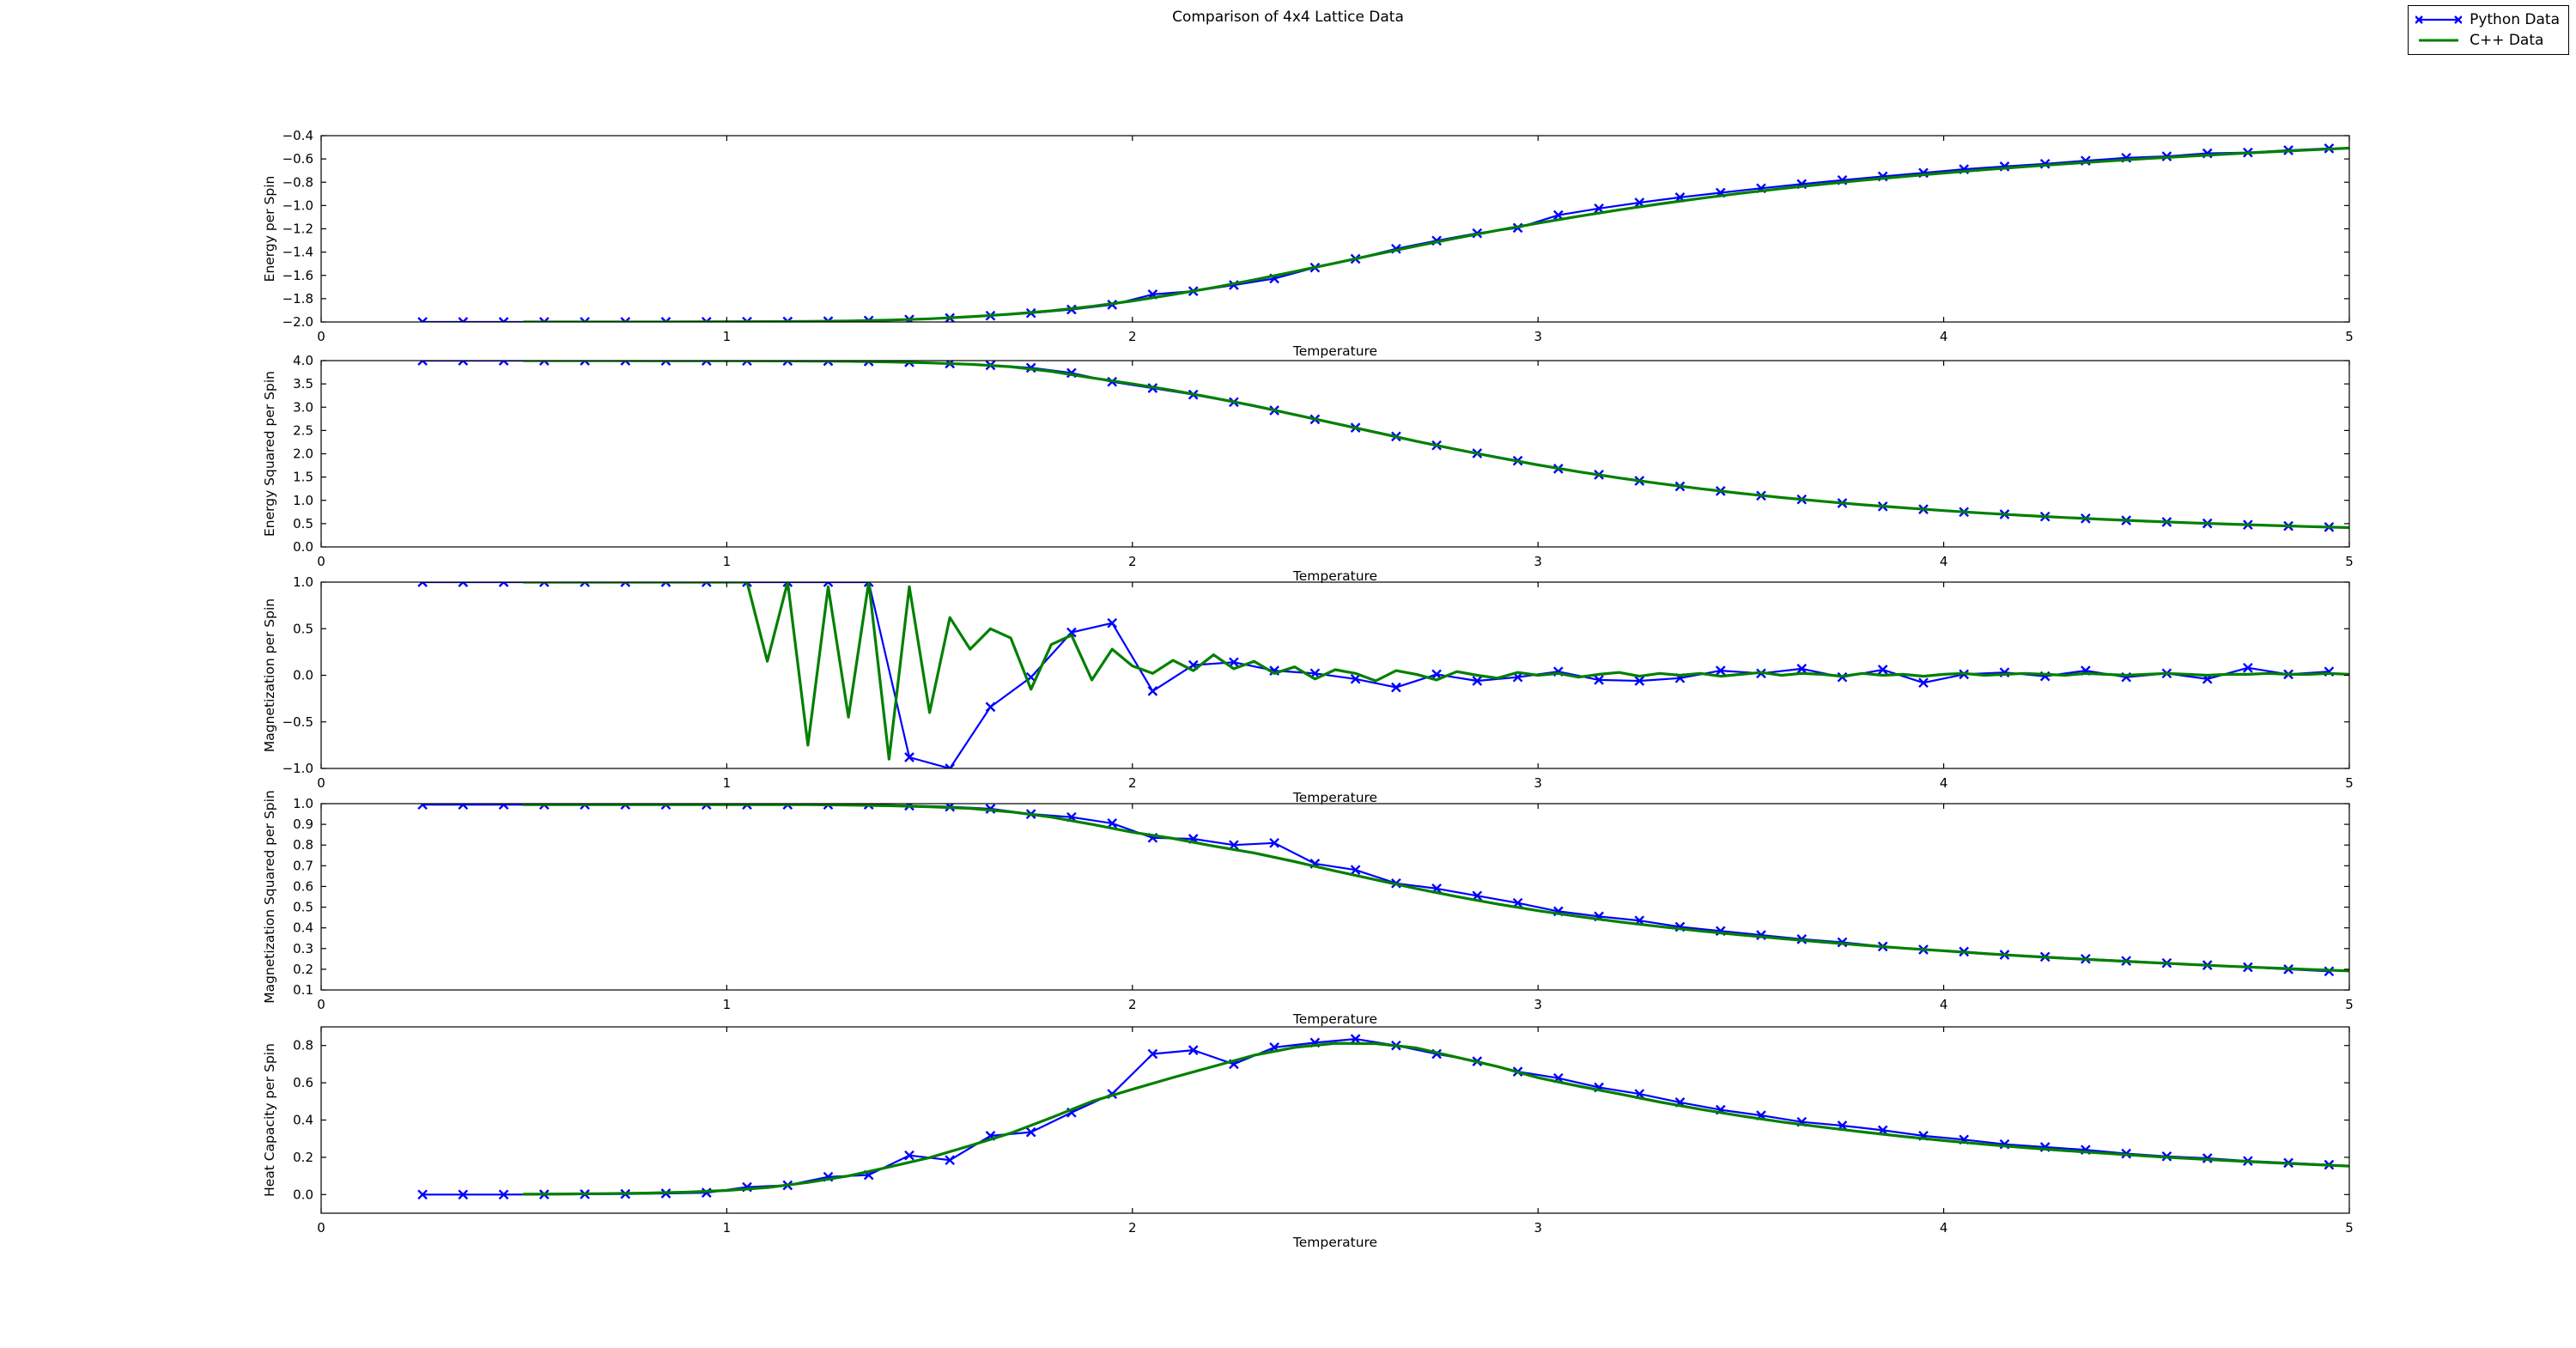  Describe the element at coordinates (303, 949) in the screenshot. I see `y-tick-label: 0.3` at that location.